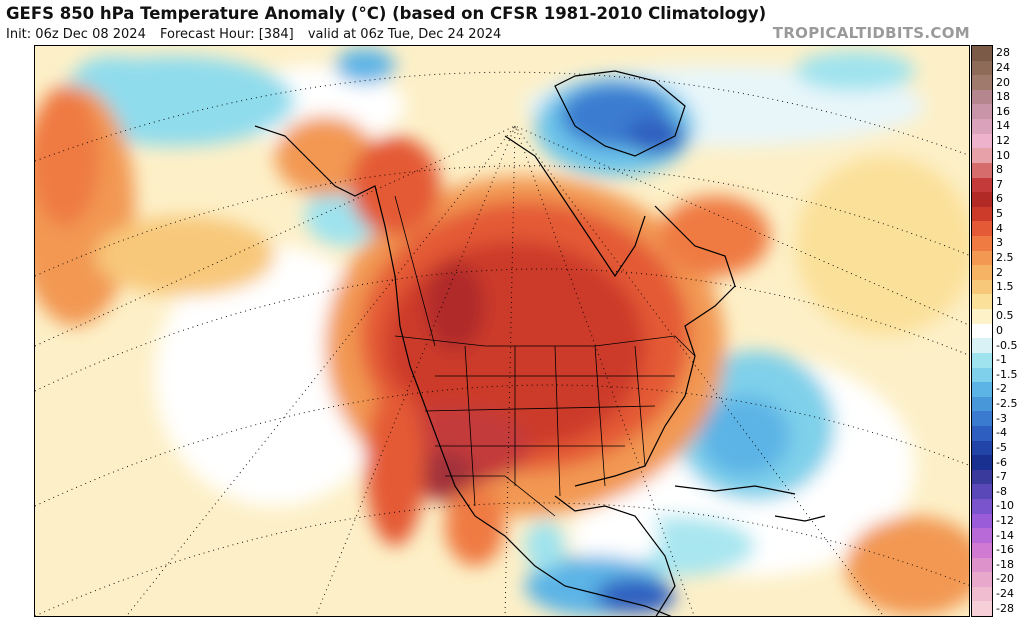  What do you see at coordinates (226, 34) in the screenshot?
I see `forecast-hour: Forecast Hour: [384]` at bounding box center [226, 34].